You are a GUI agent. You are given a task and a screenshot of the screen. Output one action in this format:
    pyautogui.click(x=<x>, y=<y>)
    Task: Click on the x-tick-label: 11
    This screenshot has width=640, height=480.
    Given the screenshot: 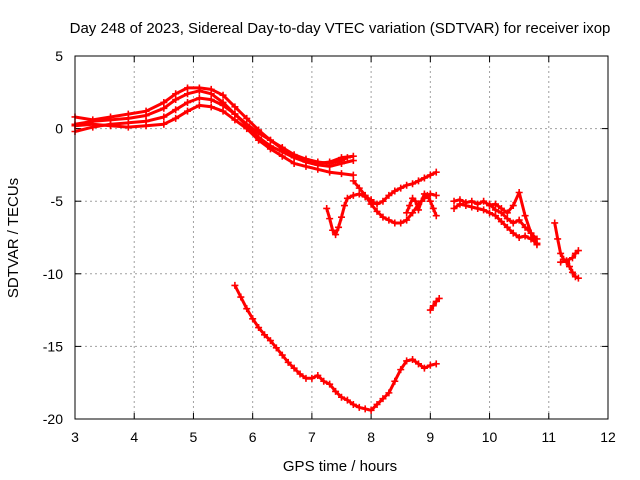 What is the action you would take?
    pyautogui.click(x=549, y=437)
    